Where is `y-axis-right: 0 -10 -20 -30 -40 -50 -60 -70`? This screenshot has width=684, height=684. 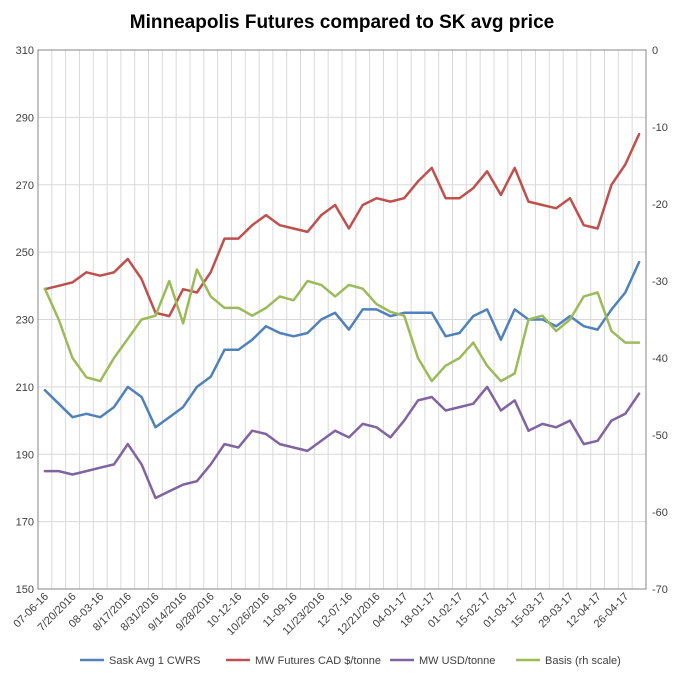 y-axis-right: 0 -10 -20 -30 -40 -50 -60 -70 is located at coordinates (660, 320).